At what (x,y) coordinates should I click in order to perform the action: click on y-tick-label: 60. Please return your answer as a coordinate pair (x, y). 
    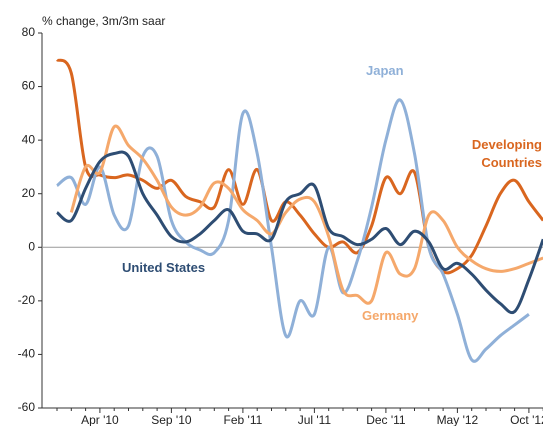
    Looking at the image, I should click on (29, 86).